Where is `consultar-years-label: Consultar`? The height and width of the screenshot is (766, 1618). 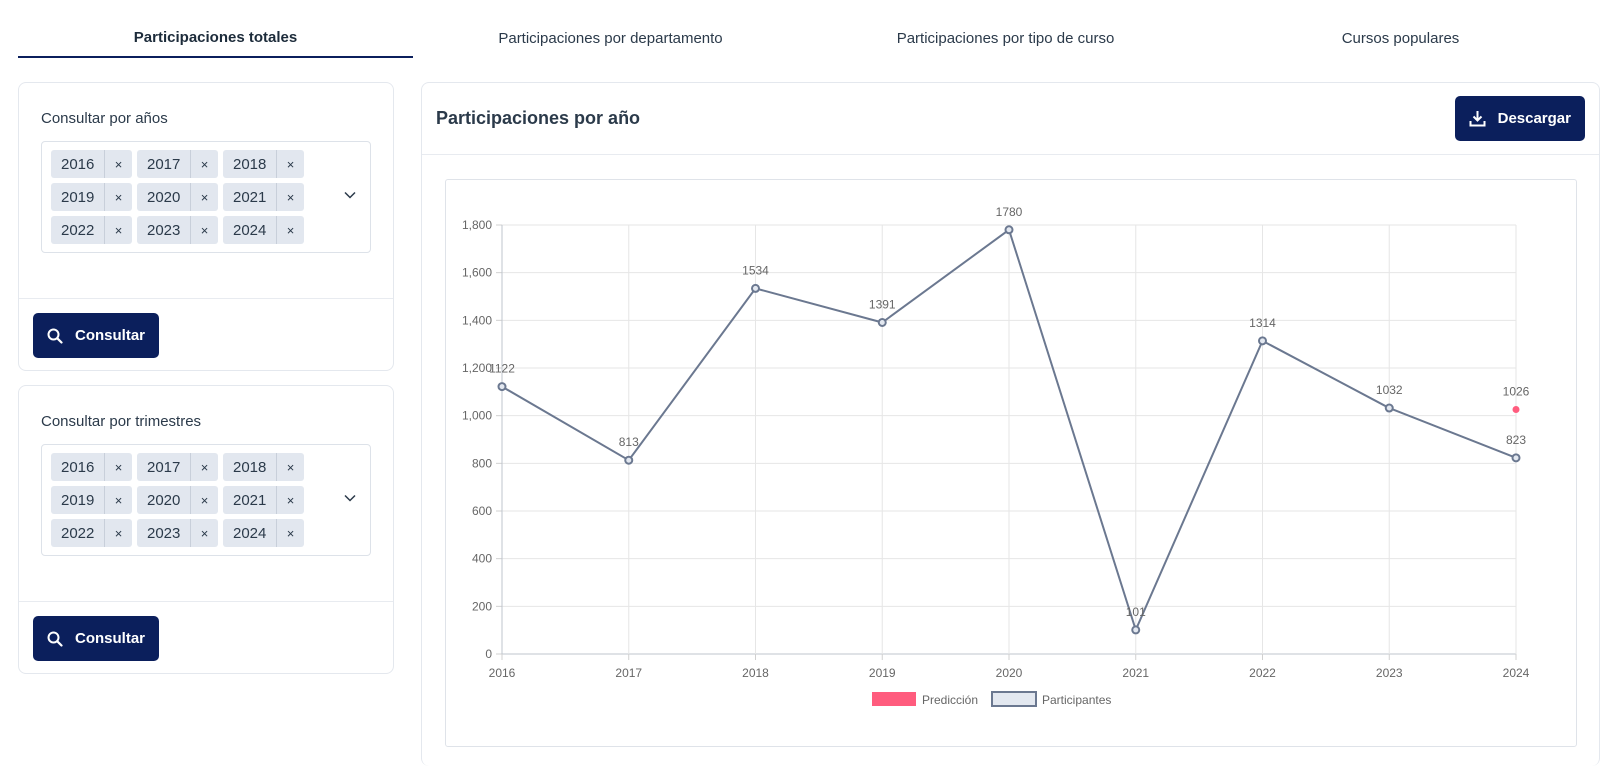
consultar-years-label: Consultar is located at coordinates (110, 335).